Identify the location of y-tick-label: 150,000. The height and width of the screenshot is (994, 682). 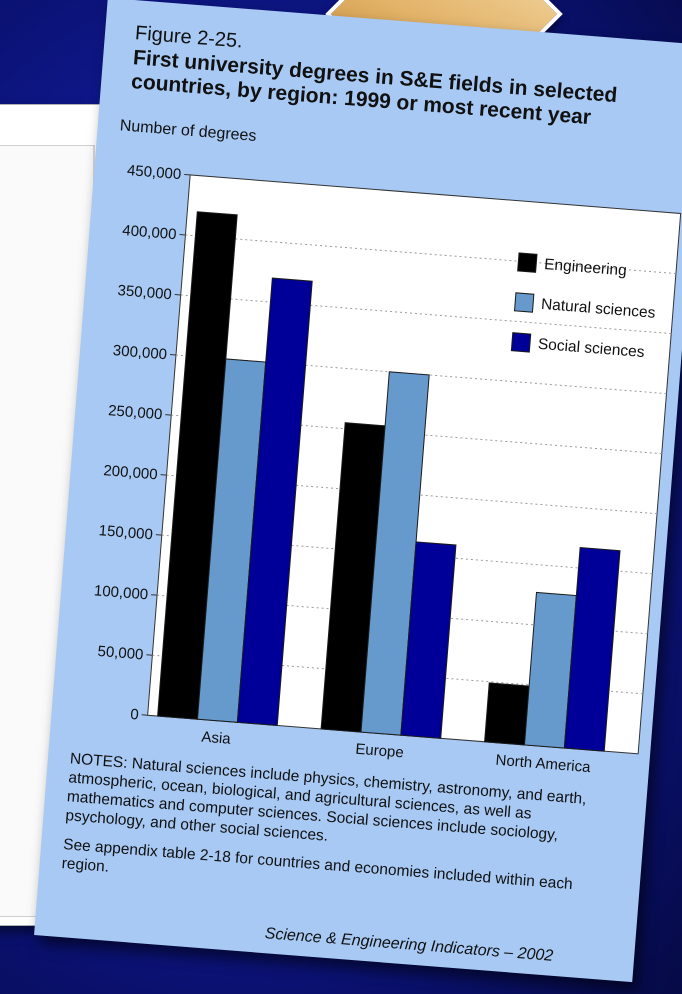
(125, 532).